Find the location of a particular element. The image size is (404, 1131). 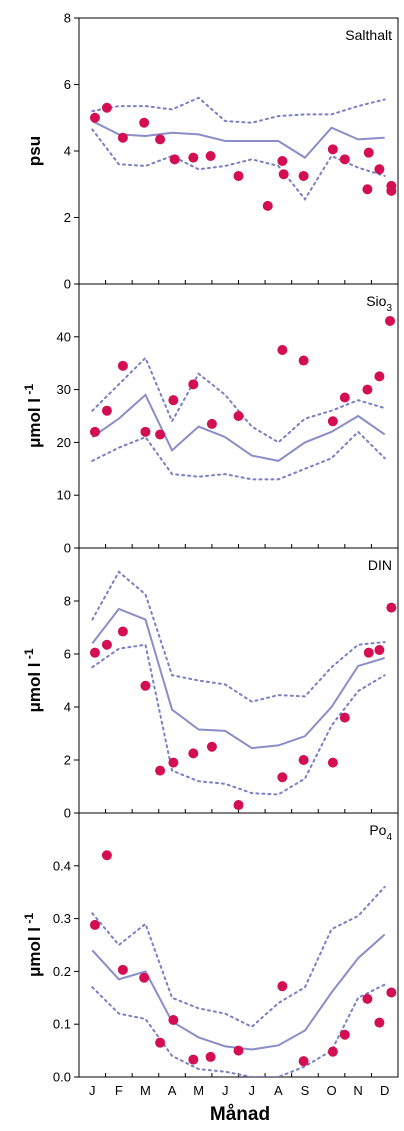

panel-title: Po4 is located at coordinates (380, 832).